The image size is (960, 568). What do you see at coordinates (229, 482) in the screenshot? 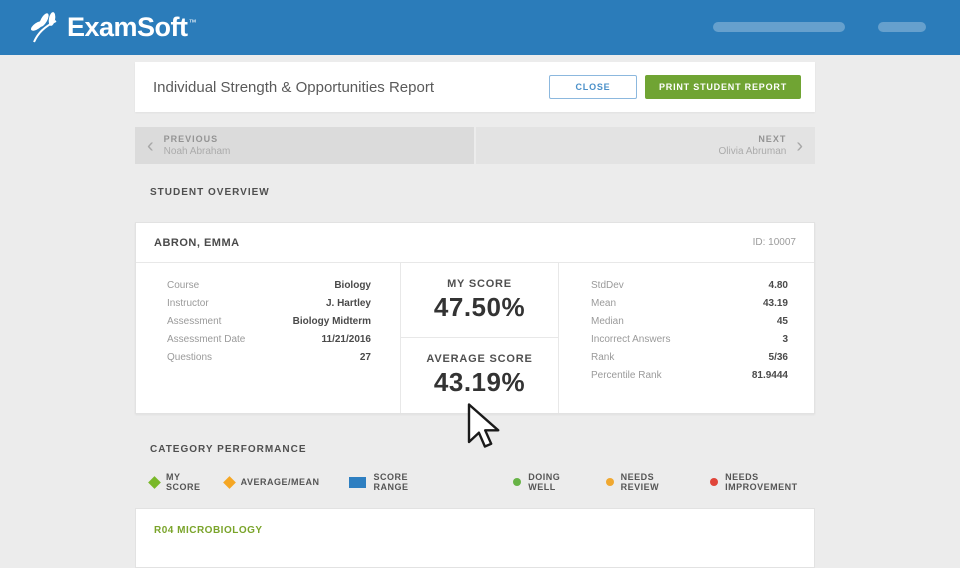
I see `average-mean-diamond-icon` at bounding box center [229, 482].